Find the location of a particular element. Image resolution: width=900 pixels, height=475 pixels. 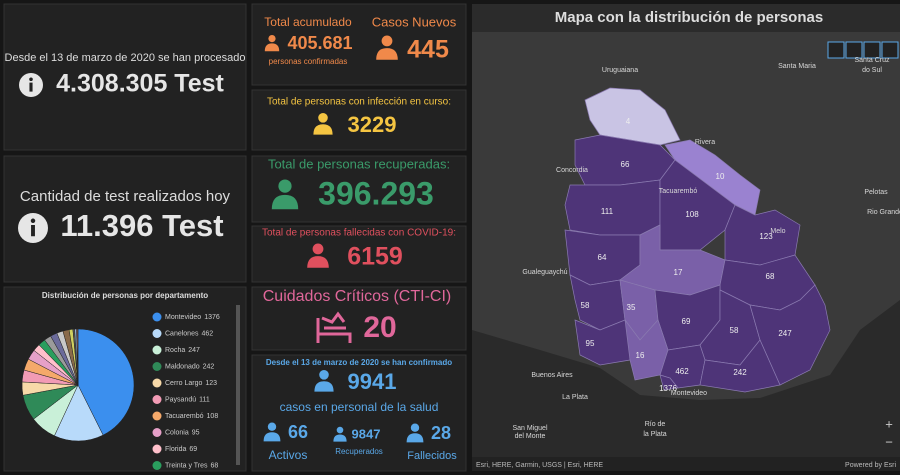

value: 445 is located at coordinates (428, 50).